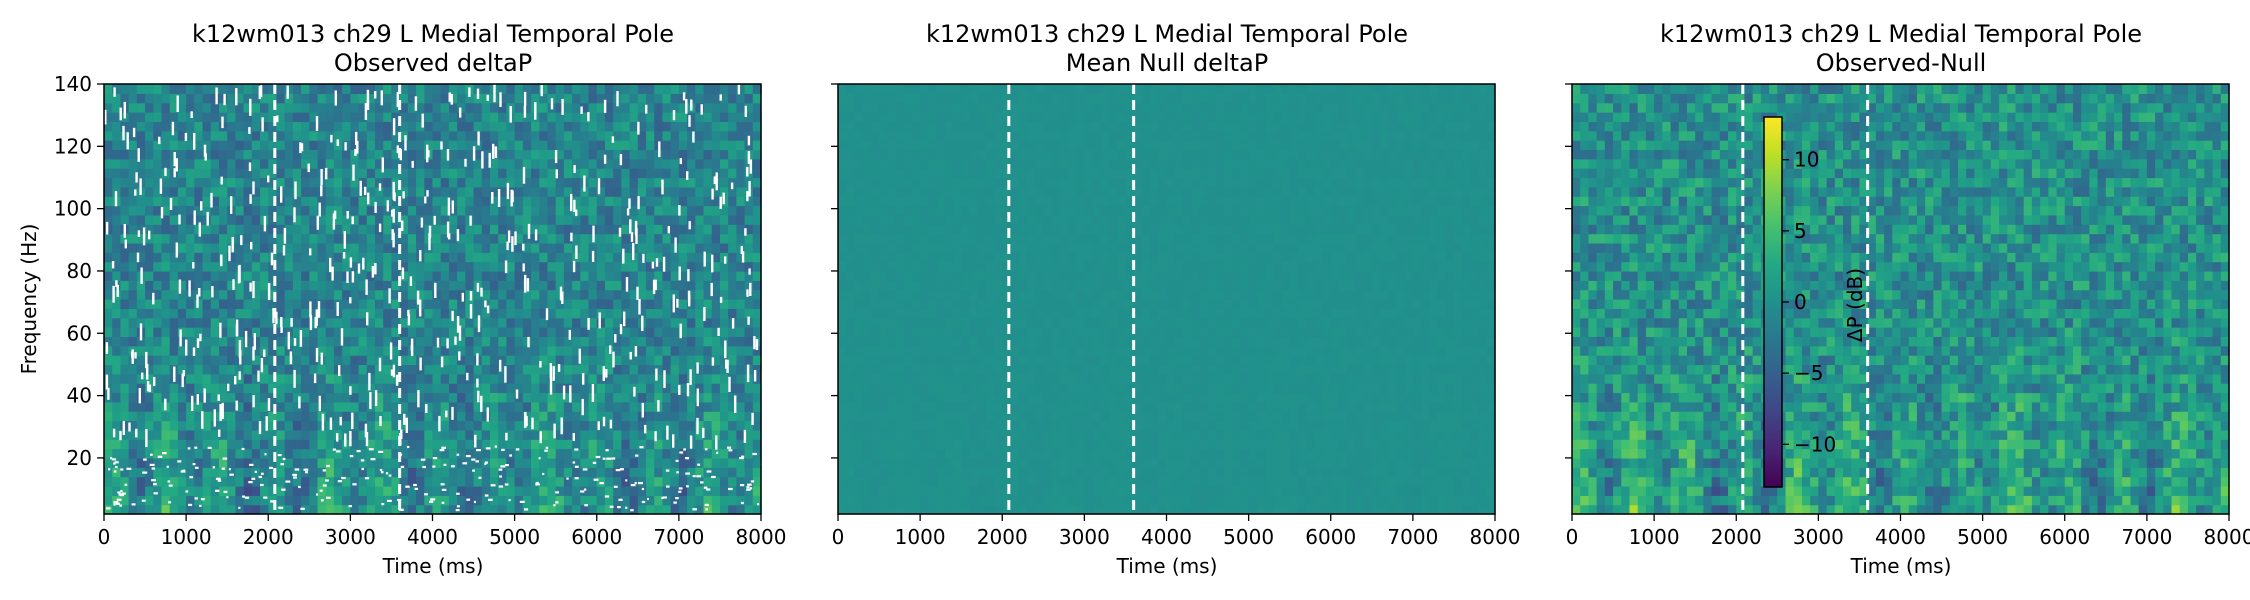 The image size is (2250, 600). I want to click on y-tick-label: 60, so click(79, 333).